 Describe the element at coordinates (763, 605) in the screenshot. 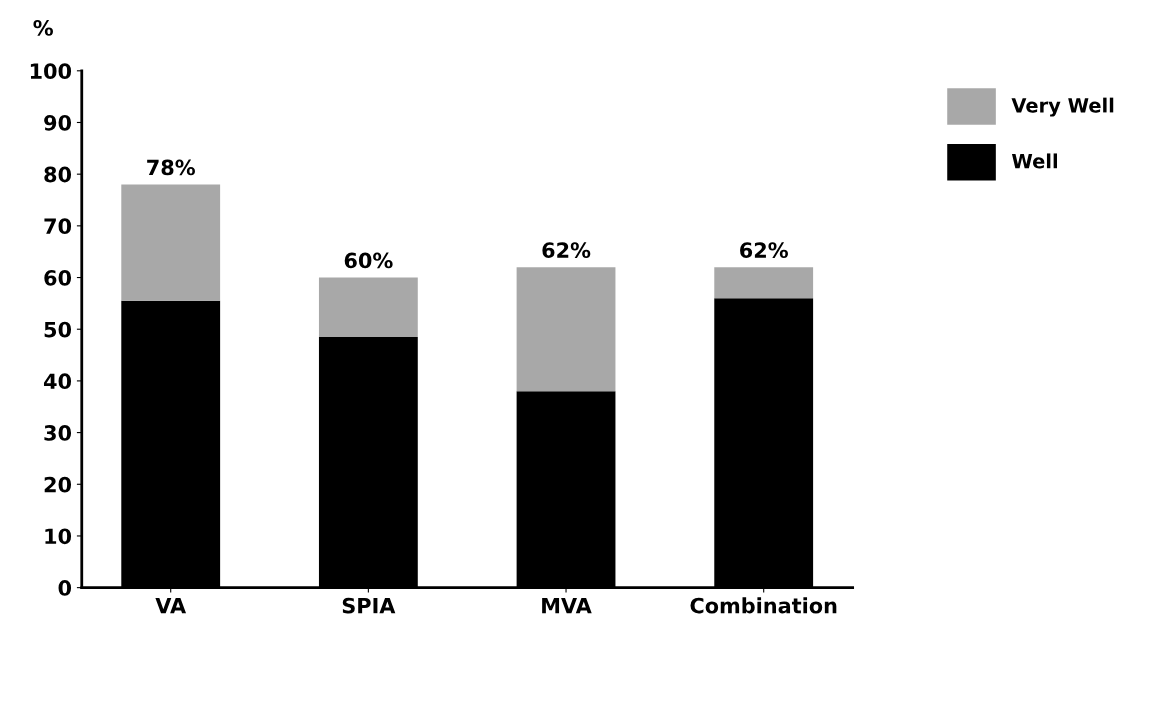

I see `x-tick-label: Combination` at that location.